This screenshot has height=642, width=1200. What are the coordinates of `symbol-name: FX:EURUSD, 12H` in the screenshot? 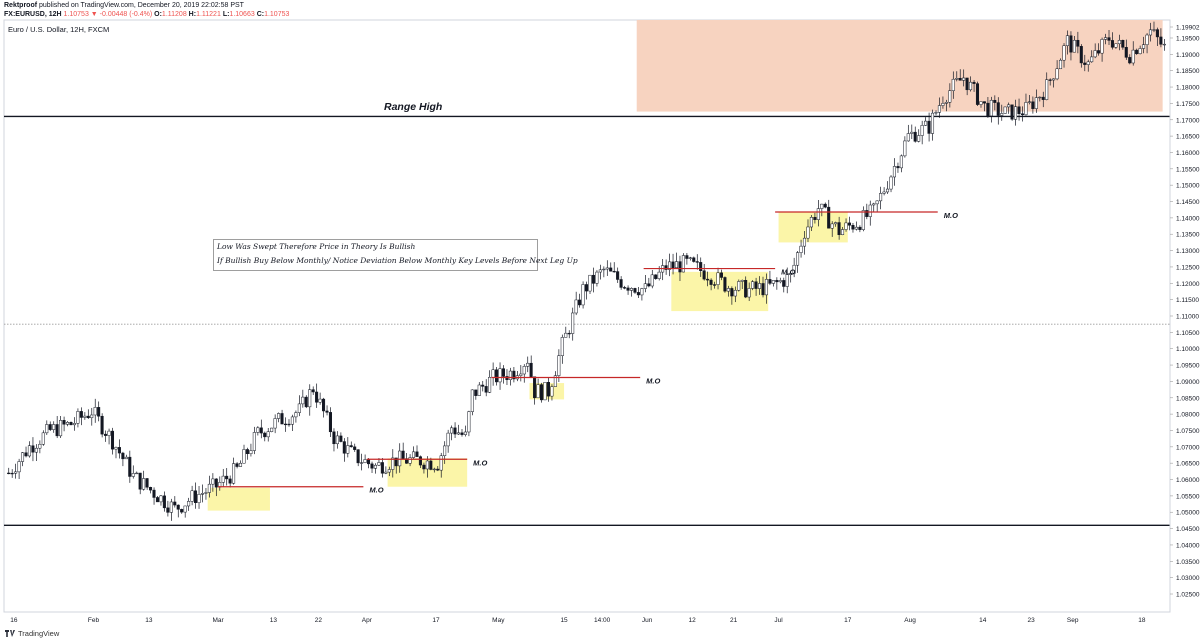 It's located at (33, 14).